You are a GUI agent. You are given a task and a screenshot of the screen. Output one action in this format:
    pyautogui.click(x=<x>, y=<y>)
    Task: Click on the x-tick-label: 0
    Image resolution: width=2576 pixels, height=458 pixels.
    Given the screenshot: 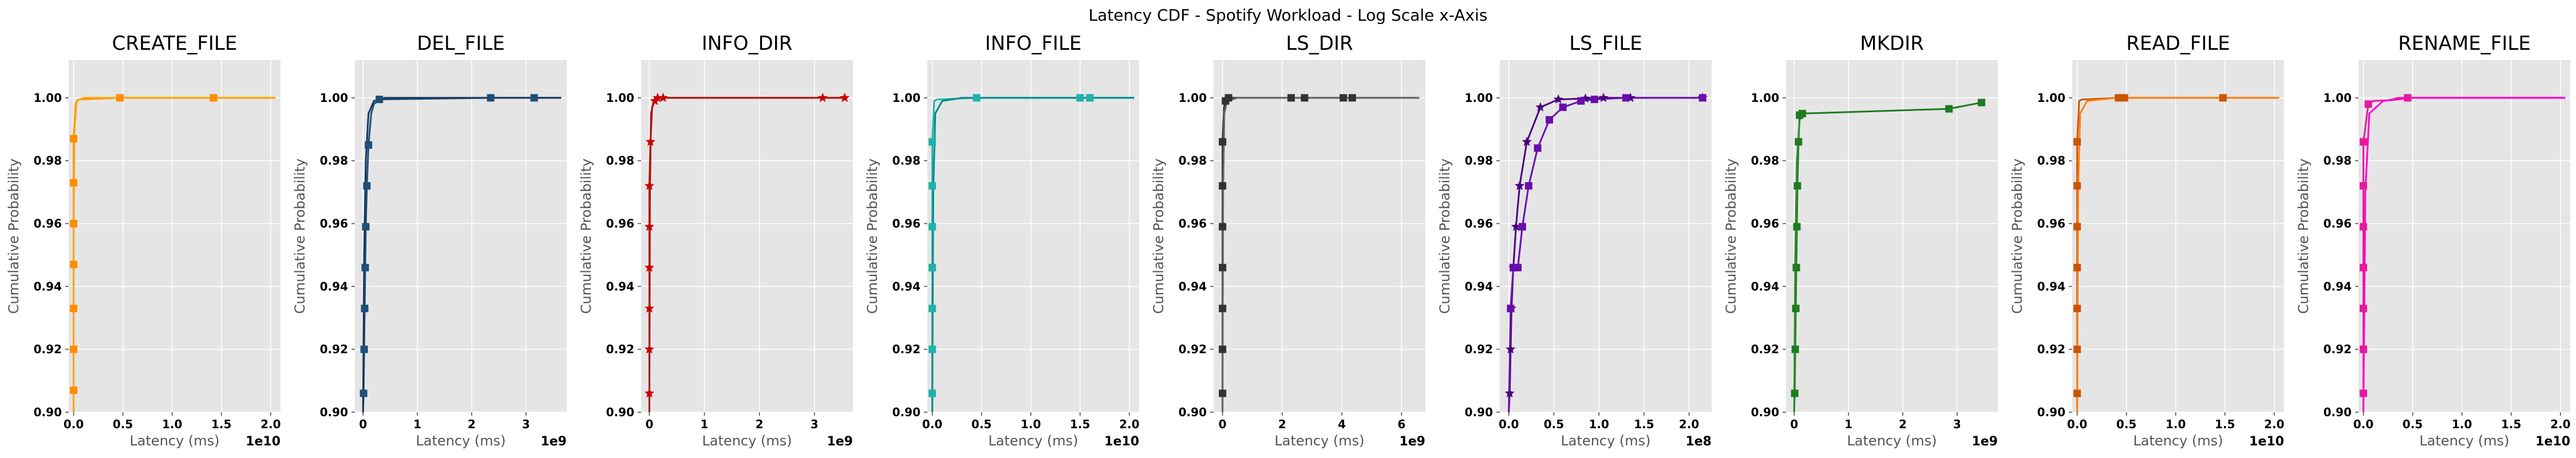 What is the action you would take?
    pyautogui.click(x=1794, y=424)
    